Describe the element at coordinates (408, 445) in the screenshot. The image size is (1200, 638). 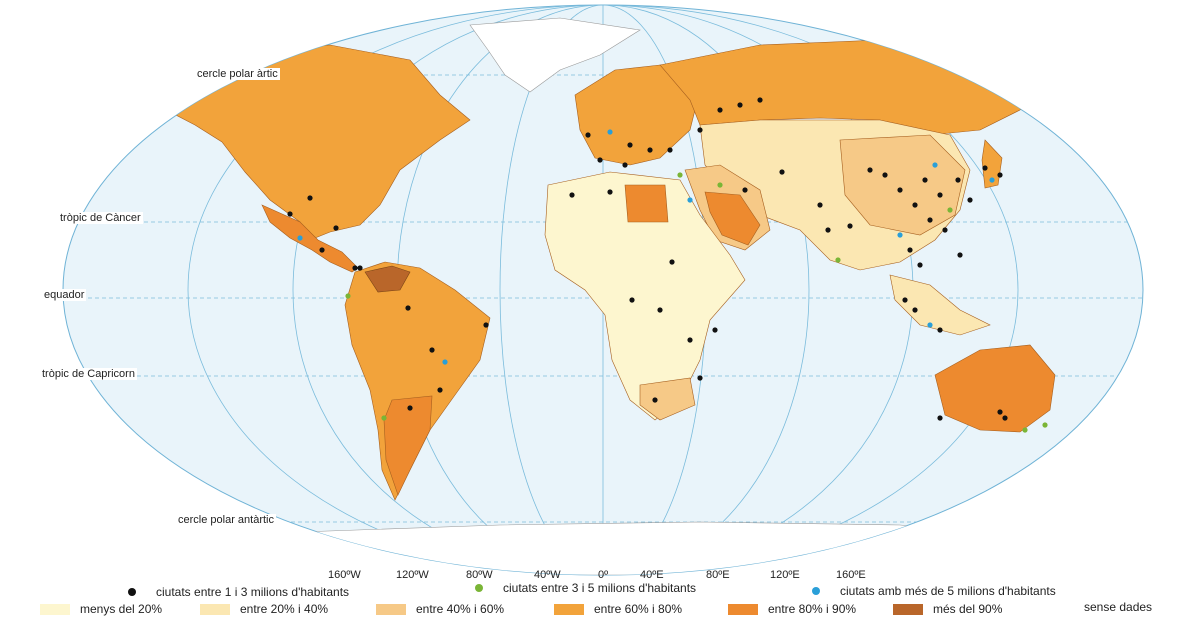
I see `argentina` at that location.